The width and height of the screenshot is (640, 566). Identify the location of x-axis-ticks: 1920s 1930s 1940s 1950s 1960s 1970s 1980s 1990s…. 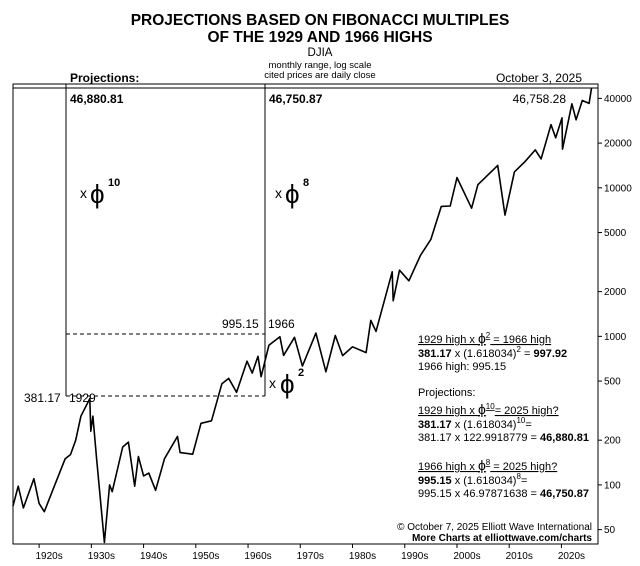
(310, 553).